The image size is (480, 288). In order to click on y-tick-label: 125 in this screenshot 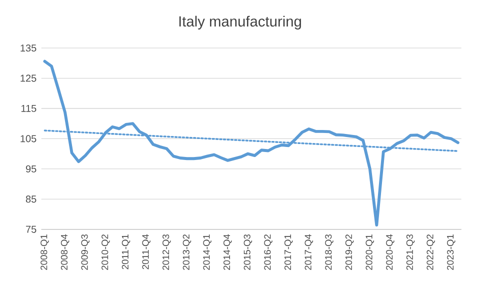, I will do `click(28, 78)`.